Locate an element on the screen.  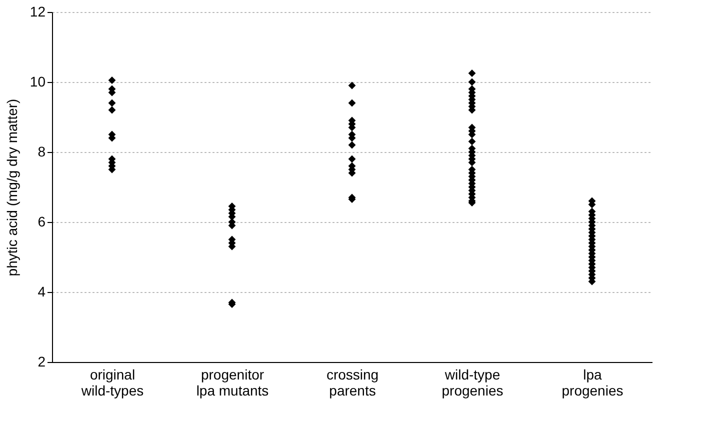
x-tick-label: lpa progenies is located at coordinates (593, 382).